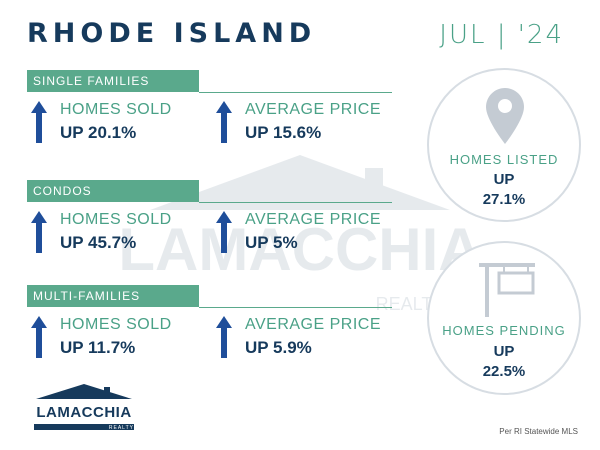 This screenshot has height=450, width=600. Describe the element at coordinates (505, 116) in the screenshot. I see `map-pin-icon` at that location.